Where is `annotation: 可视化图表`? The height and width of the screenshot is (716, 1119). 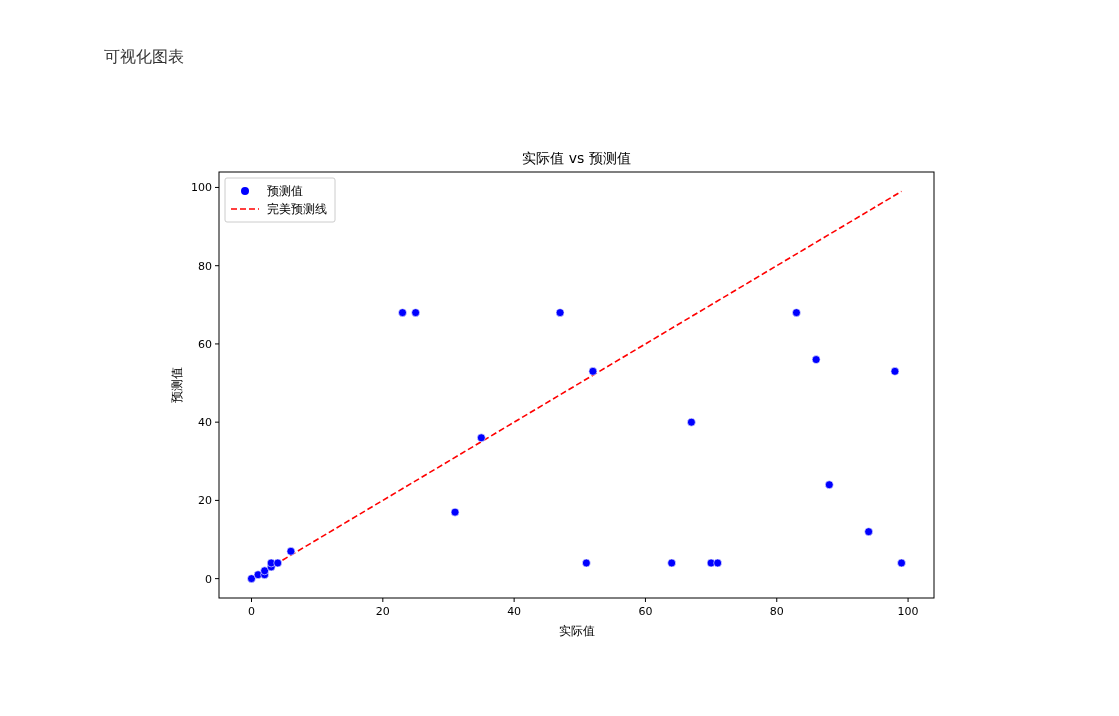 annotation: 可视化图表 is located at coordinates (144, 56).